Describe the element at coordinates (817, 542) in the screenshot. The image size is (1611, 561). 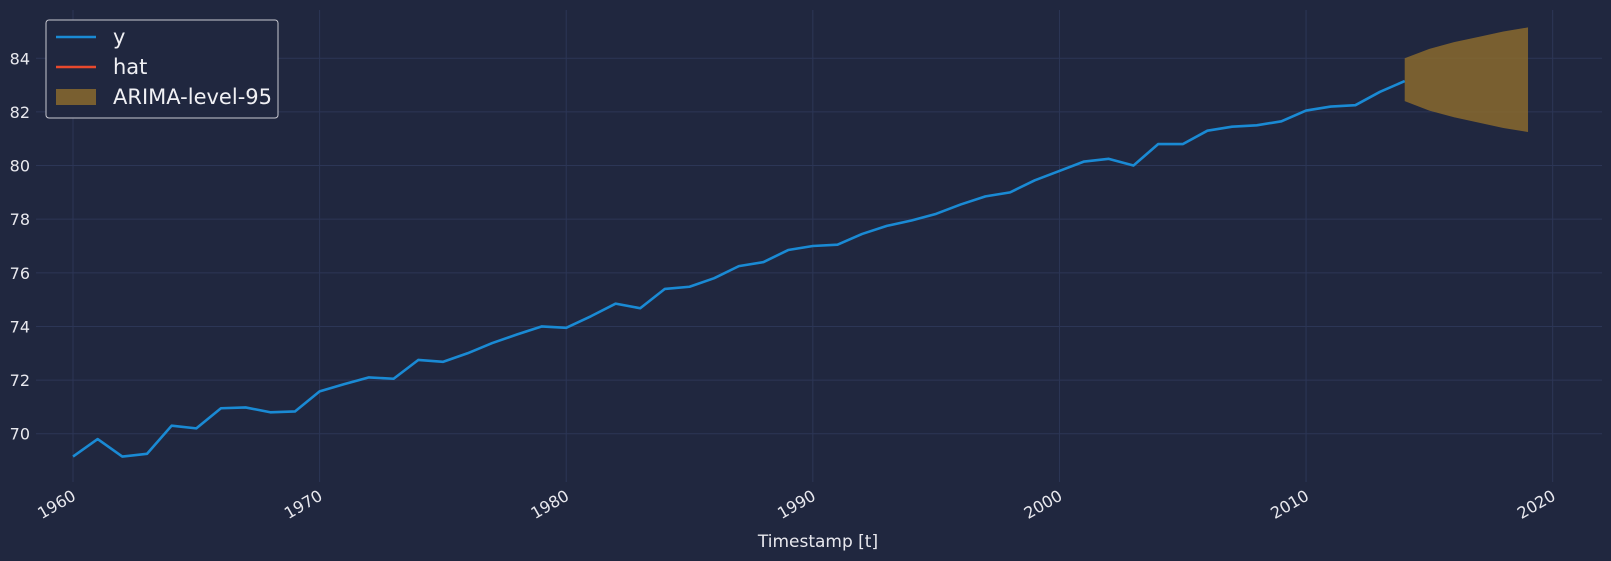
I see `x-axis-label: Timestamp [t]` at that location.